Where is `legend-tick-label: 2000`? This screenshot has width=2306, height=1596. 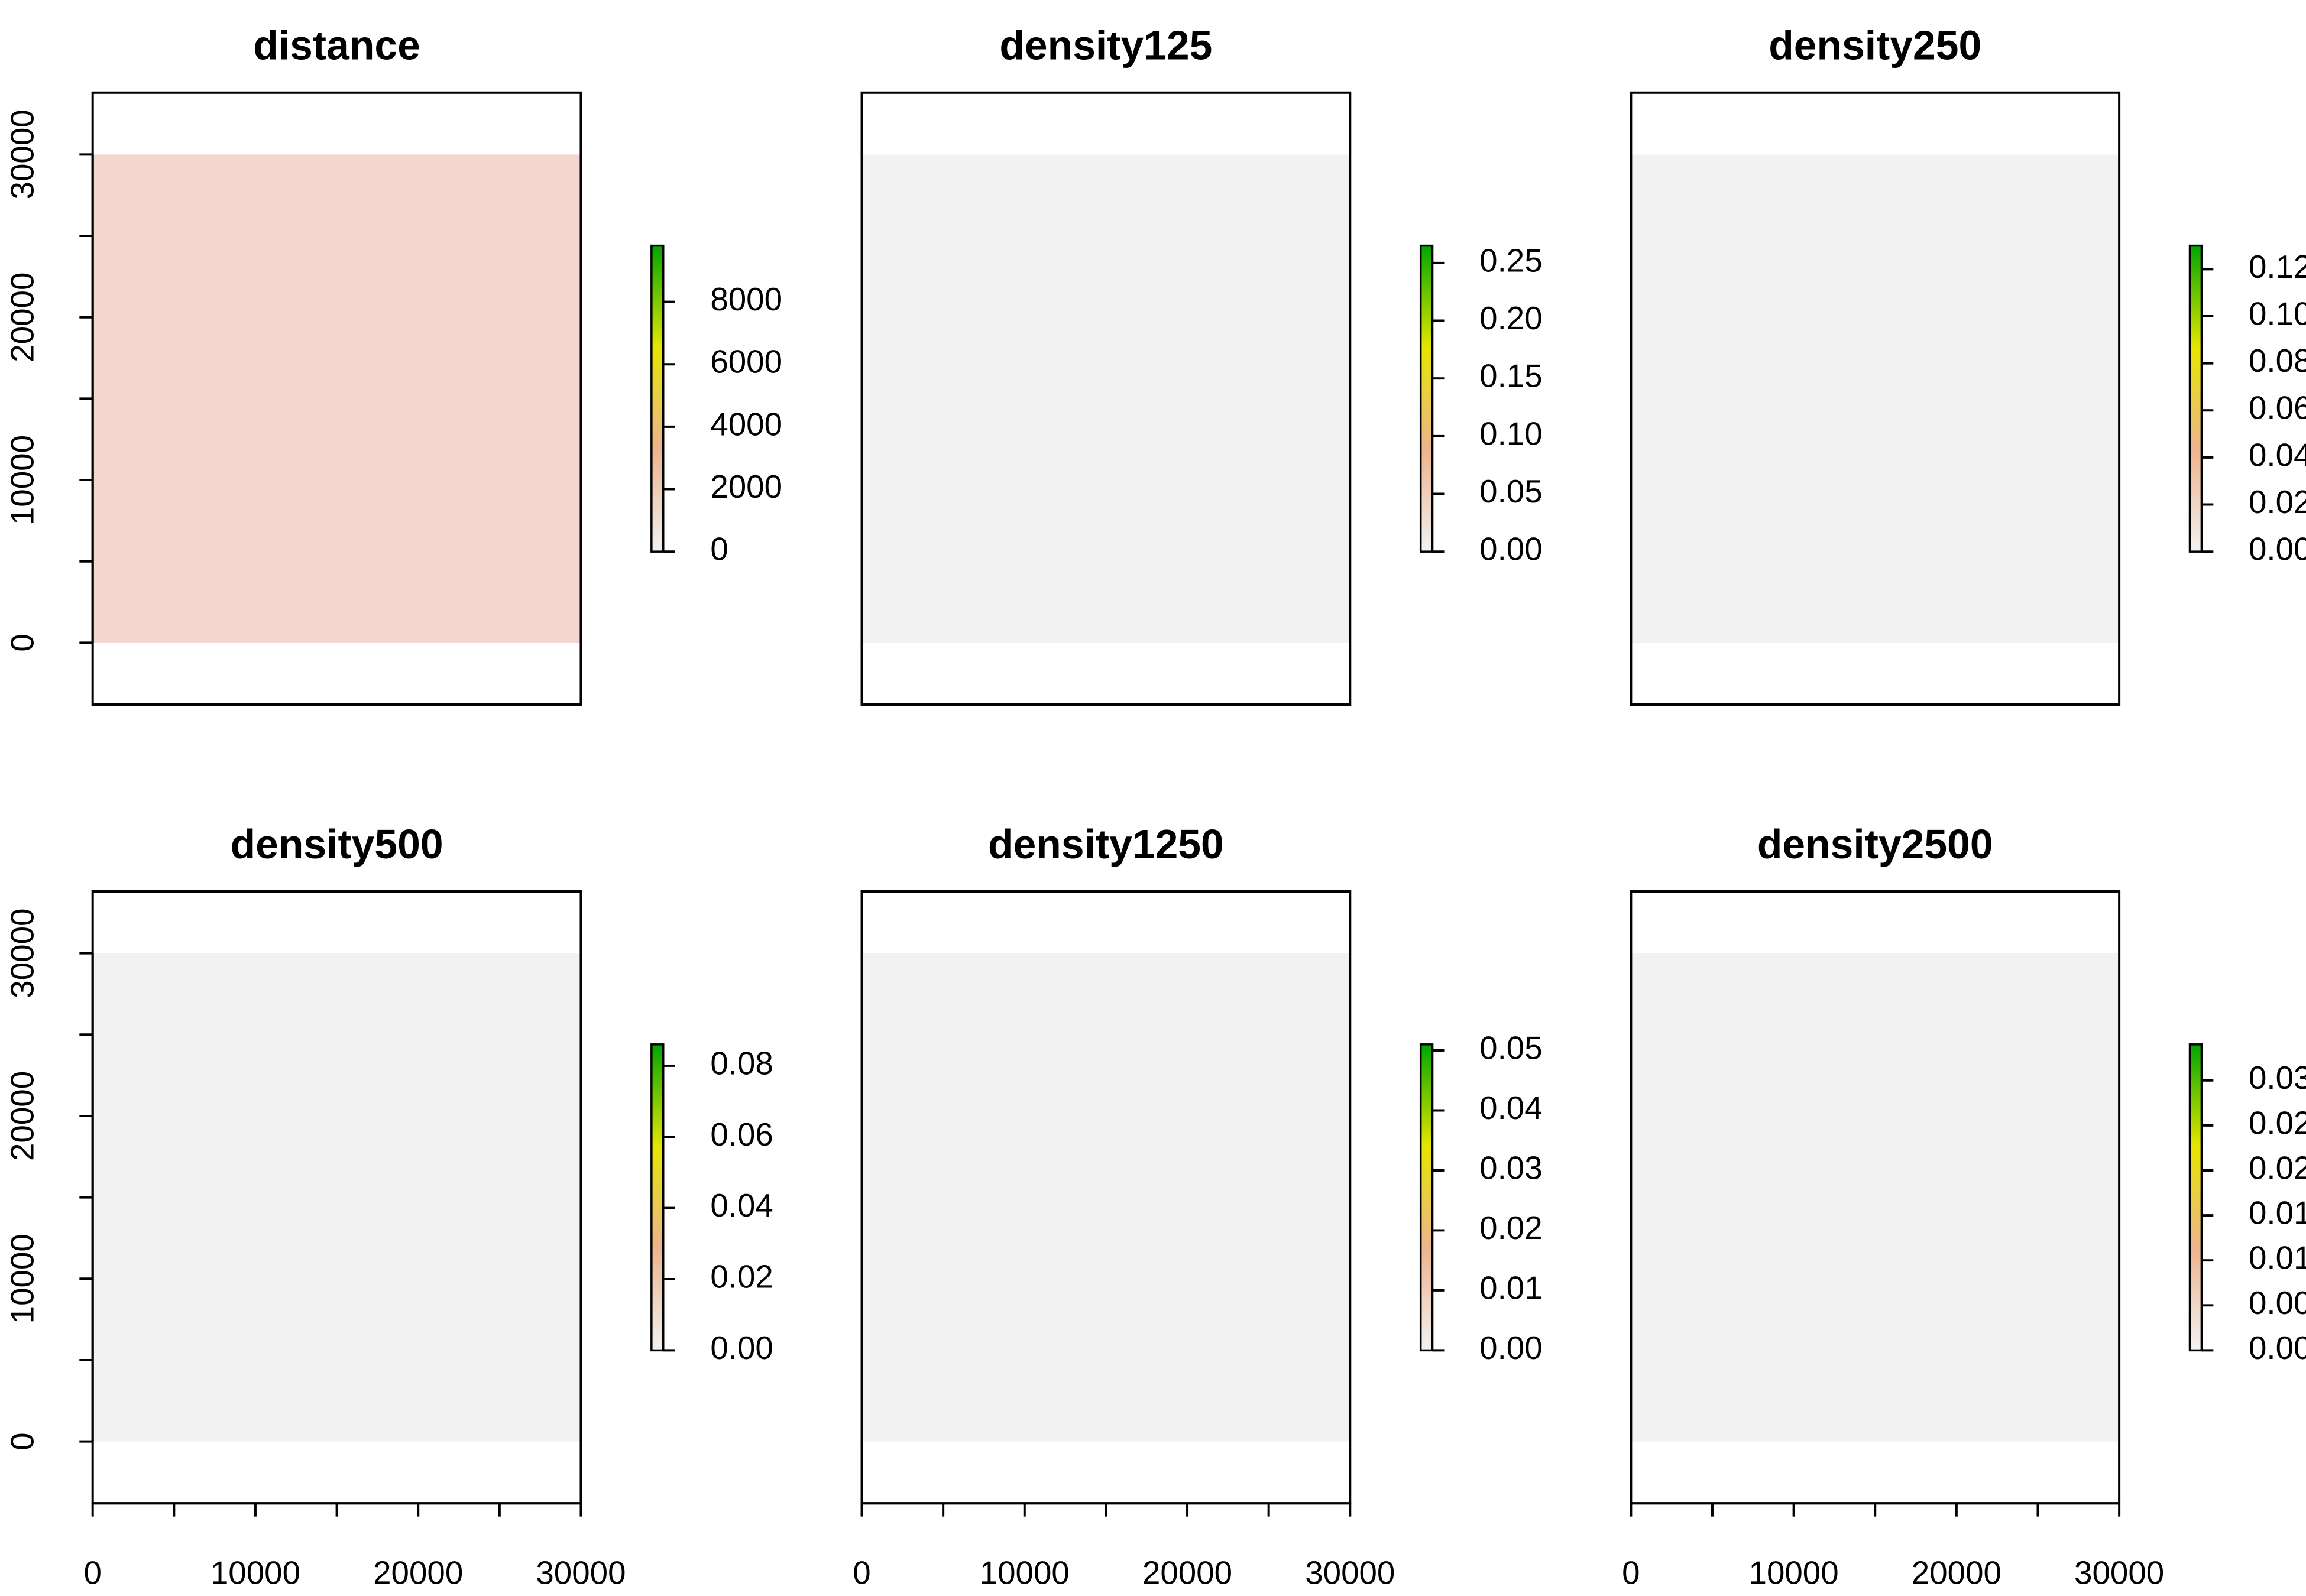 legend-tick-label: 2000 is located at coordinates (746, 486).